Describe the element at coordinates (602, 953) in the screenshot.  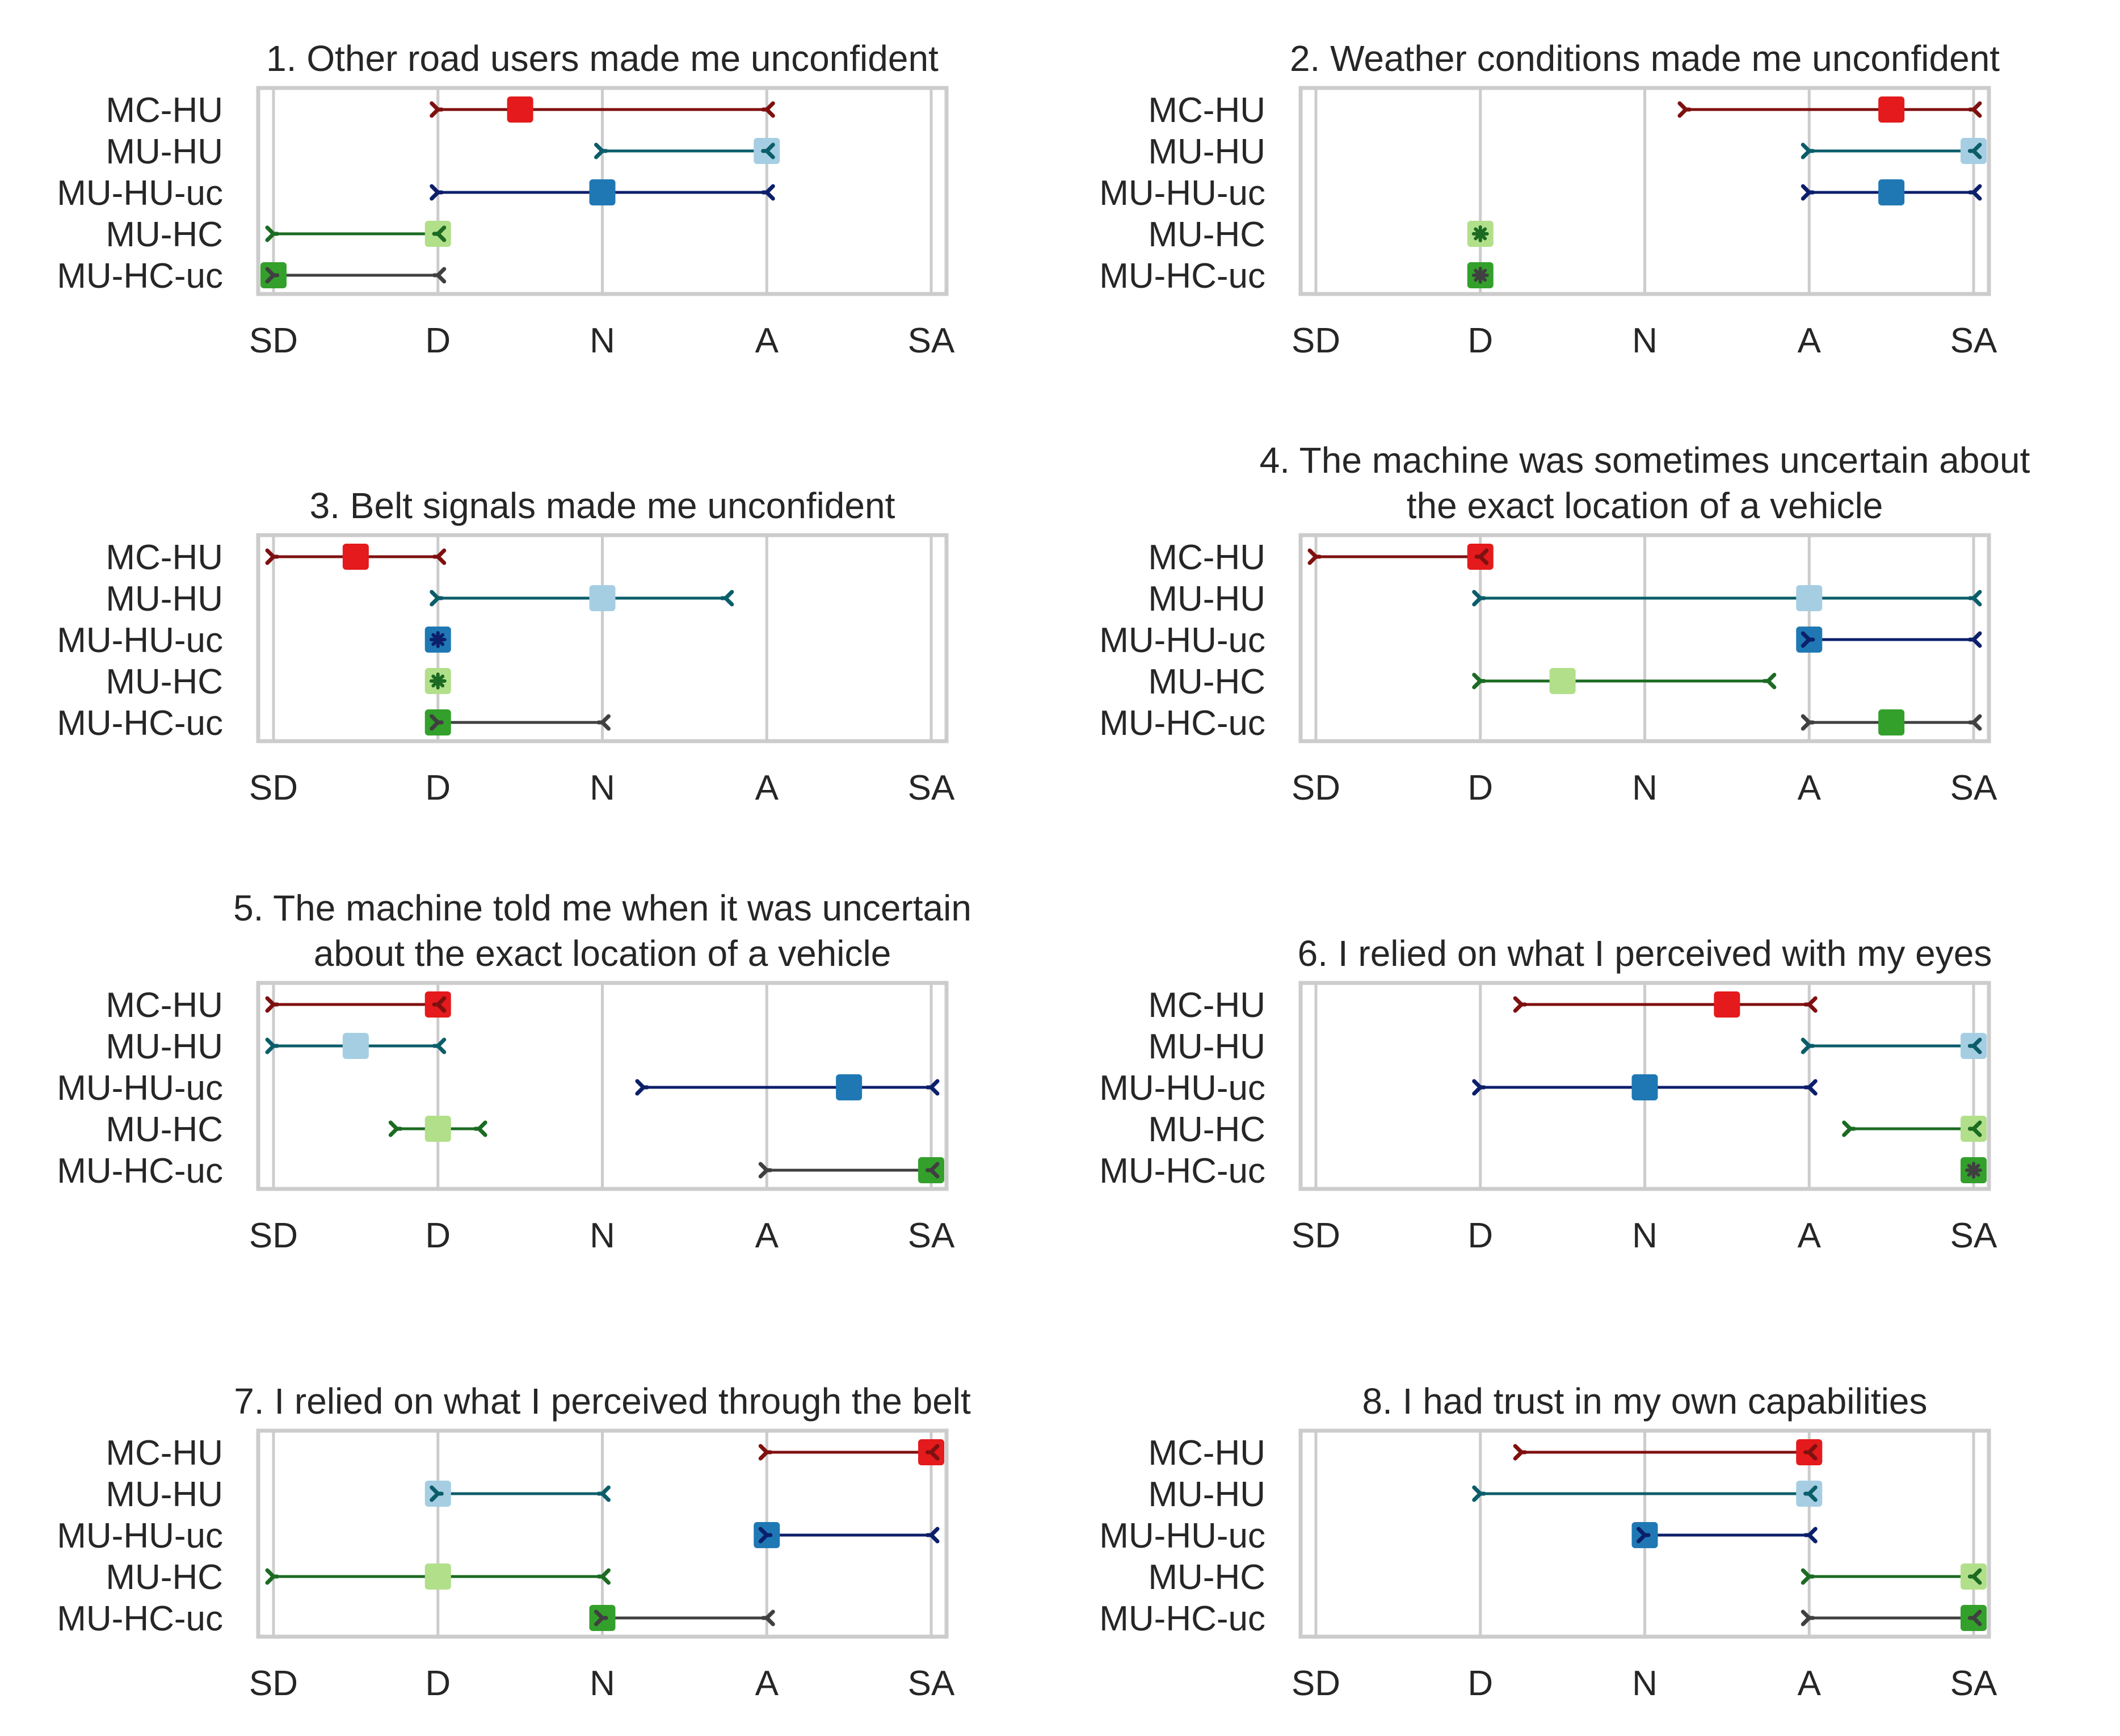
I see `subplot-title: about the exact location of a vehicle` at that location.